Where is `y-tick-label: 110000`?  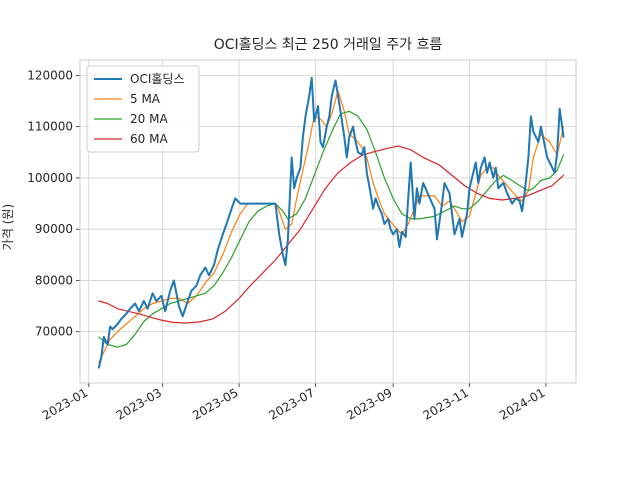
y-tick-label: 110000 is located at coordinates (50, 127).